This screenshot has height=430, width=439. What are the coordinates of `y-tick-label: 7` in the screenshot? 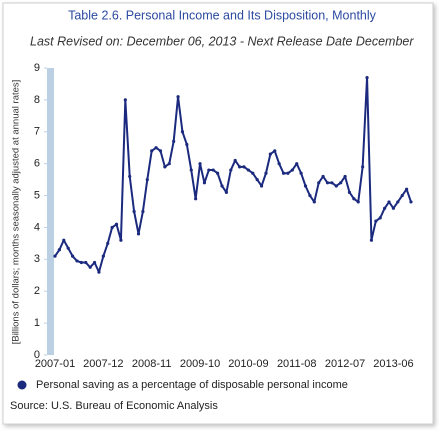 It's located at (37, 132).